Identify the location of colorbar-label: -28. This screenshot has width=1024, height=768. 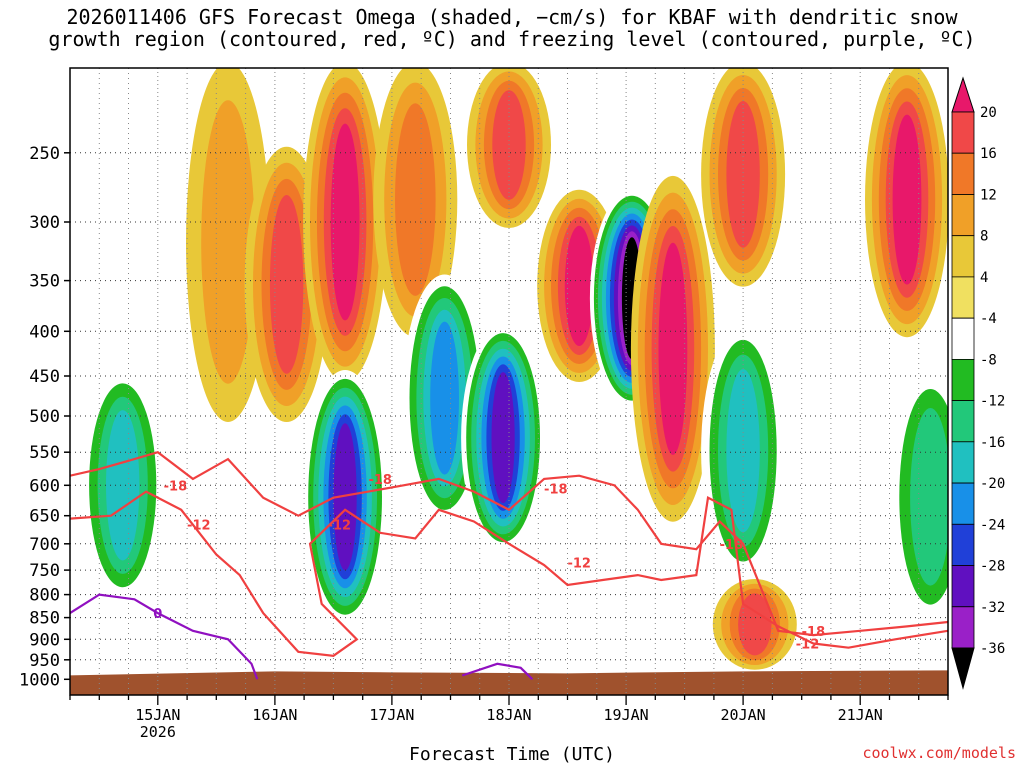
(992, 567).